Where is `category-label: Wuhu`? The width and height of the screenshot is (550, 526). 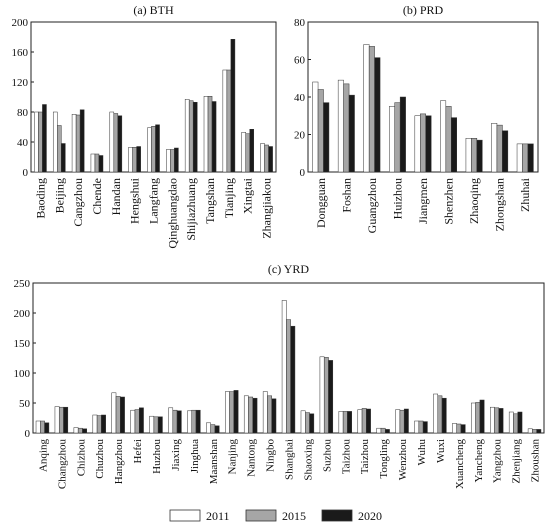
category-label: Wuhu is located at coordinates (422, 452).